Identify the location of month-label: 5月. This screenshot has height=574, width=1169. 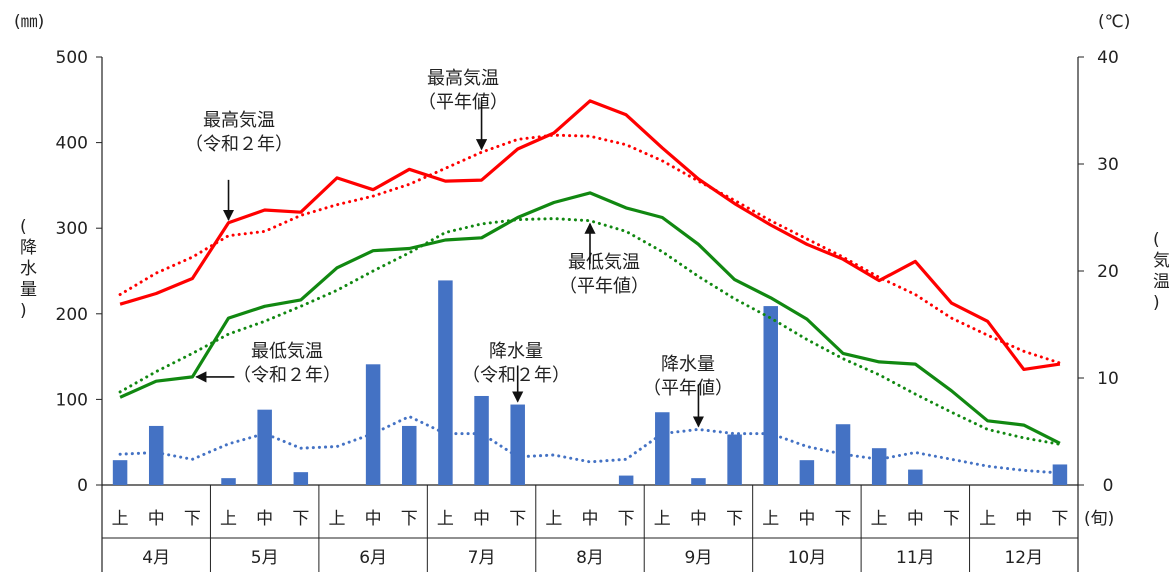
(265, 558).